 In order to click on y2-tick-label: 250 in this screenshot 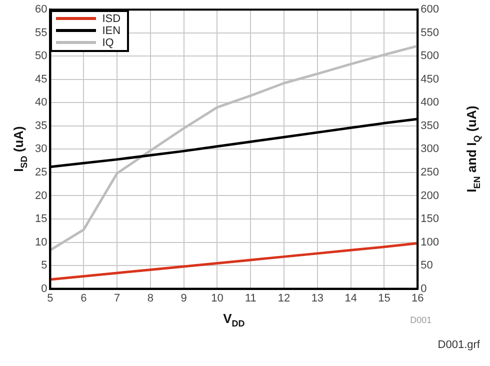, I will do `click(430, 172)`.